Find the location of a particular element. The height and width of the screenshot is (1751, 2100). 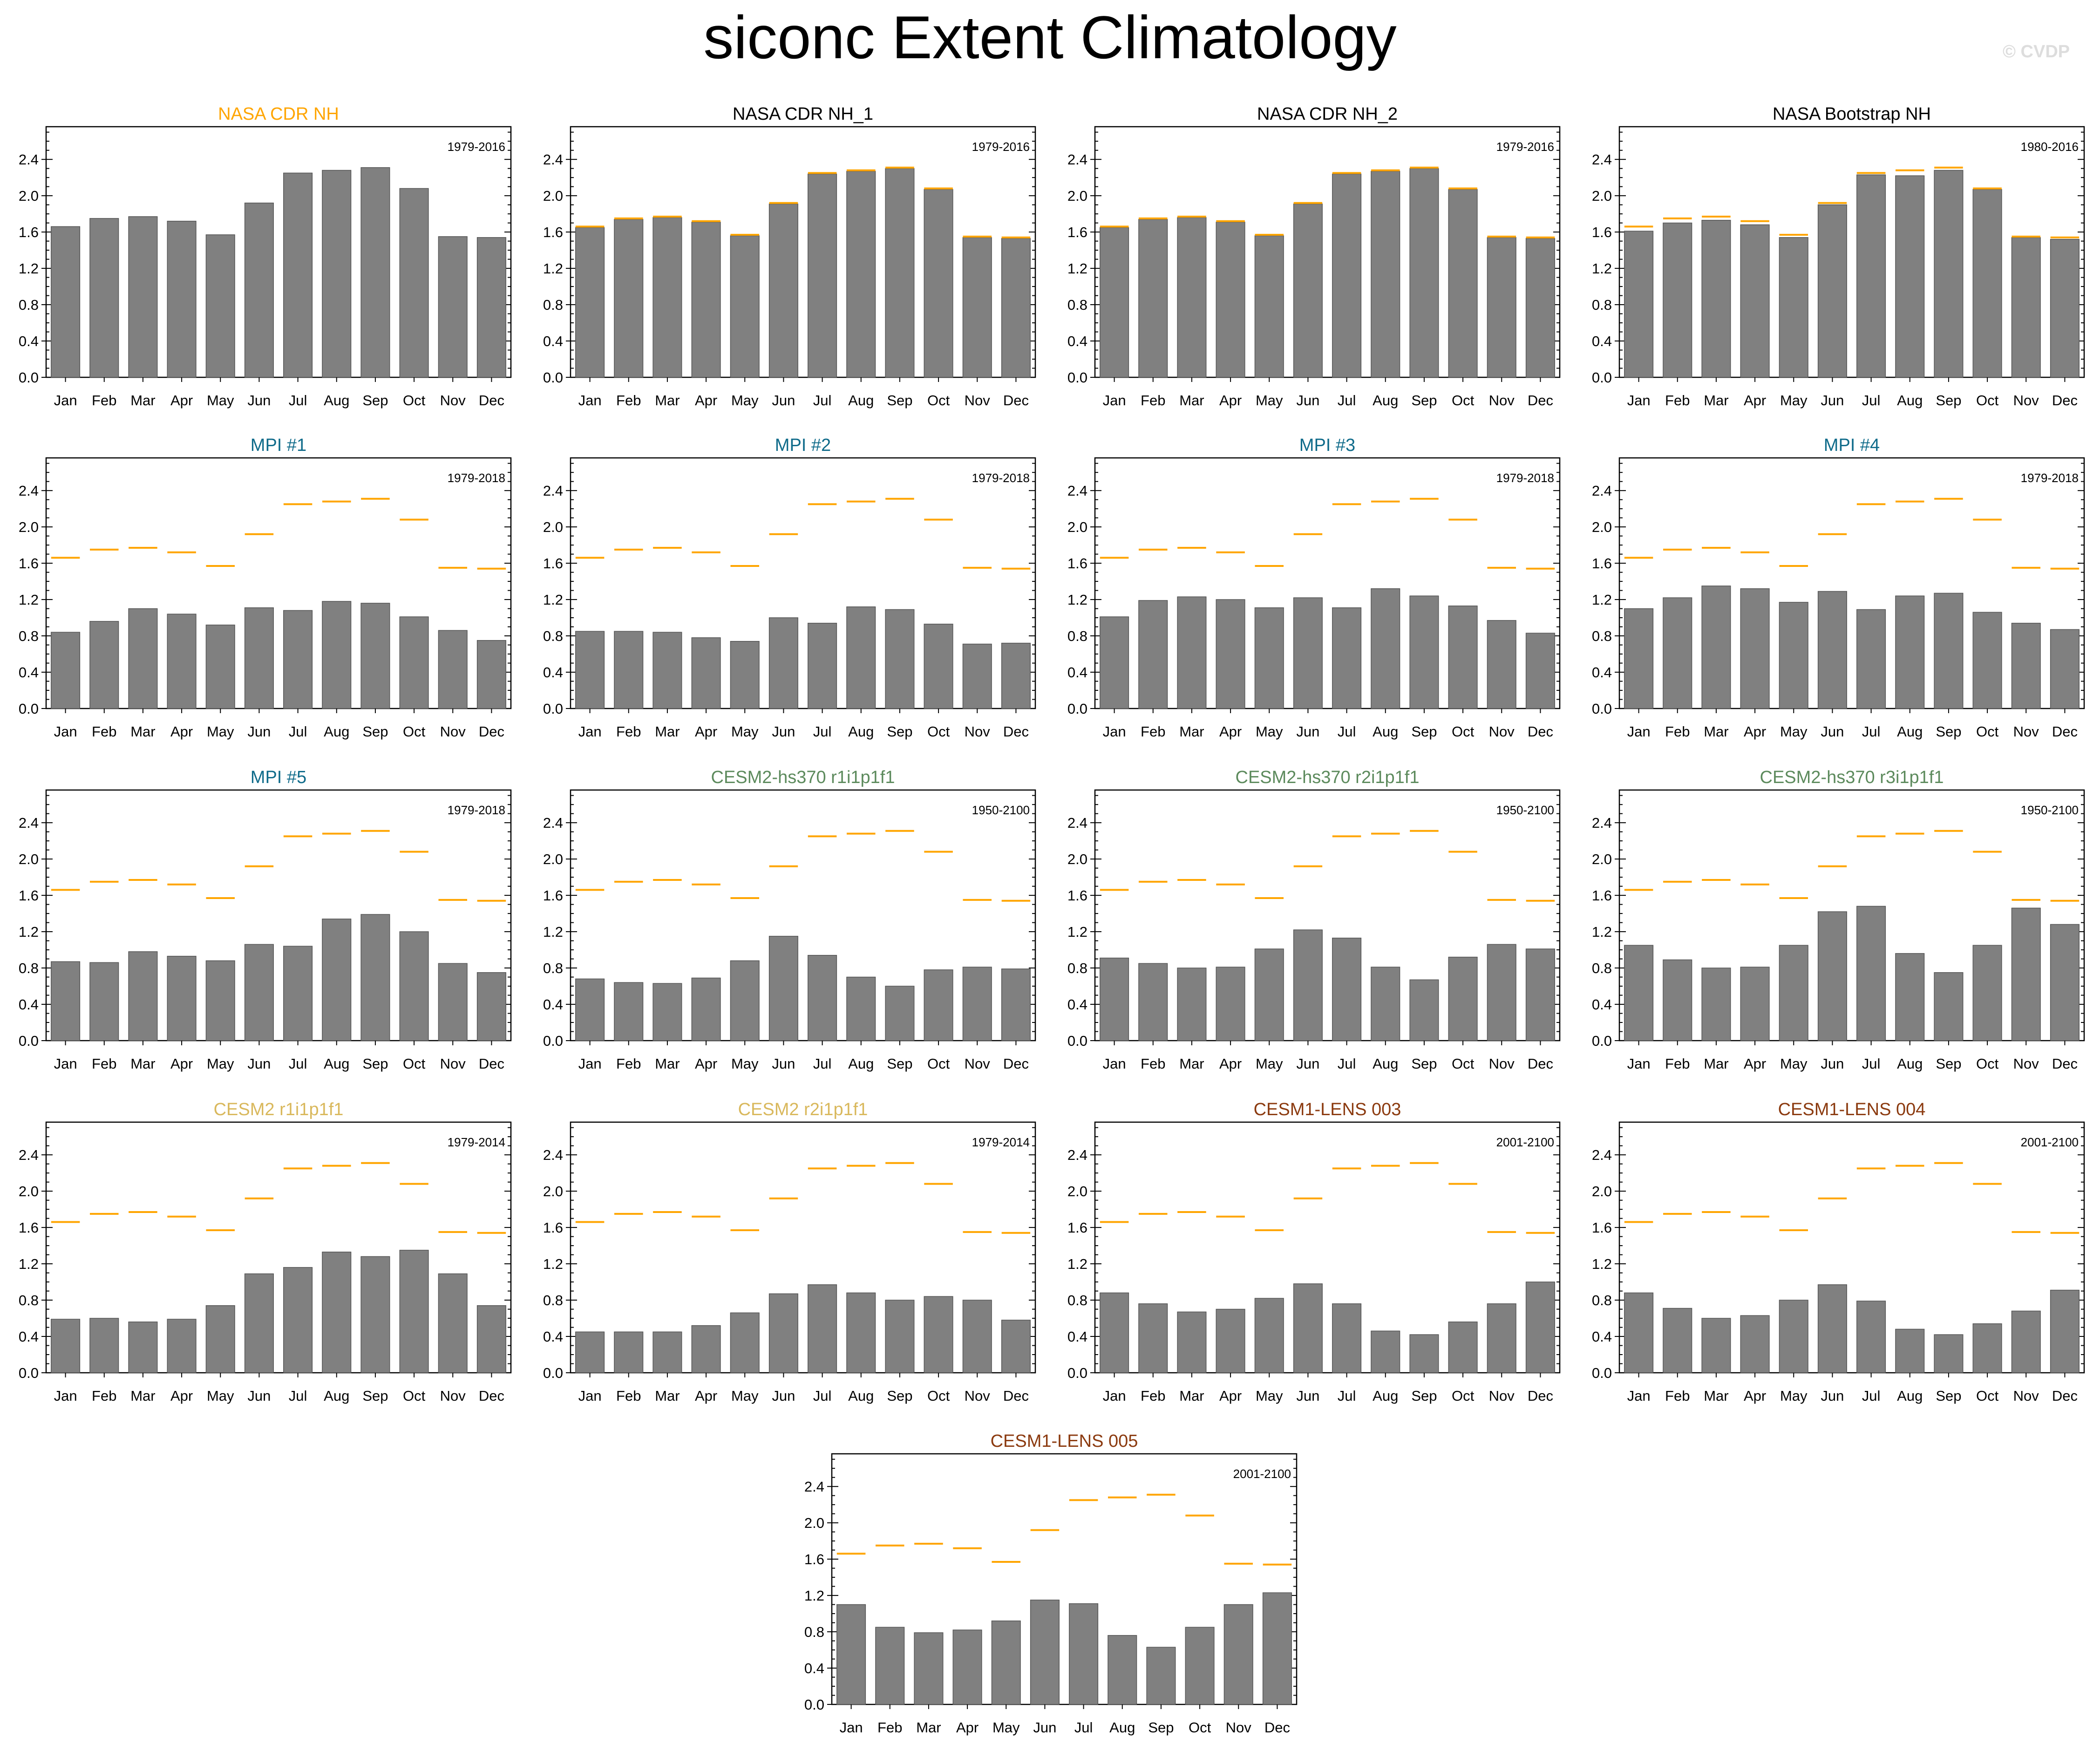

y-tick-label: 1.6 is located at coordinates (1077, 232).